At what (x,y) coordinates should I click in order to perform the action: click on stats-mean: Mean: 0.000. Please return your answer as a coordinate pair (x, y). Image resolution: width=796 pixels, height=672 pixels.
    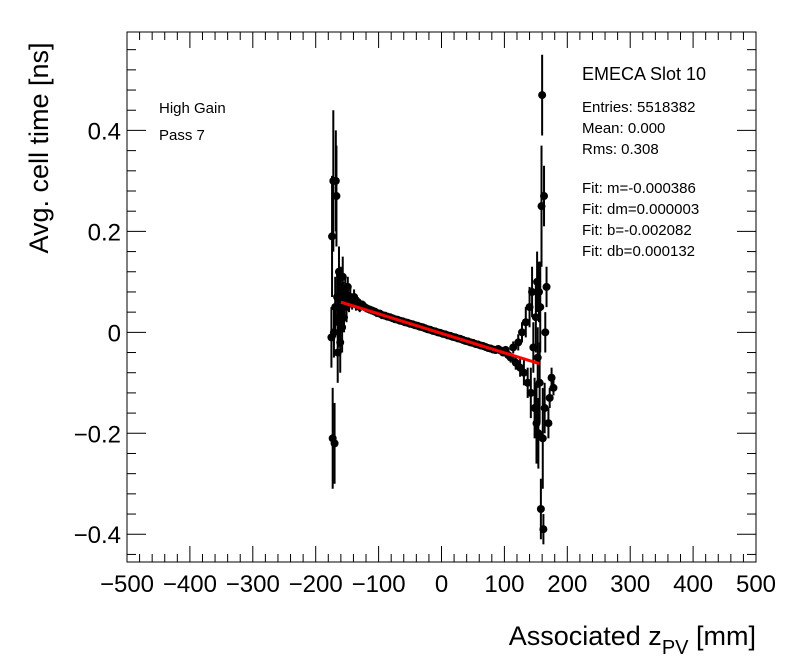
    Looking at the image, I should click on (623, 128).